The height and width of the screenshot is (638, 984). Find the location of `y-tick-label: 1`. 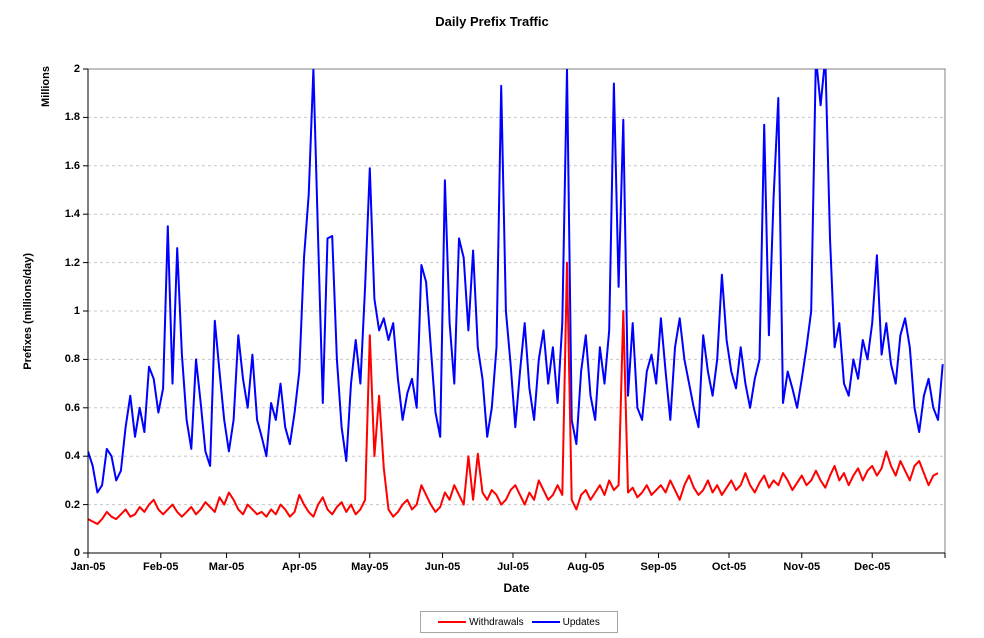

y-tick-label: 1 is located at coordinates (76, 311).